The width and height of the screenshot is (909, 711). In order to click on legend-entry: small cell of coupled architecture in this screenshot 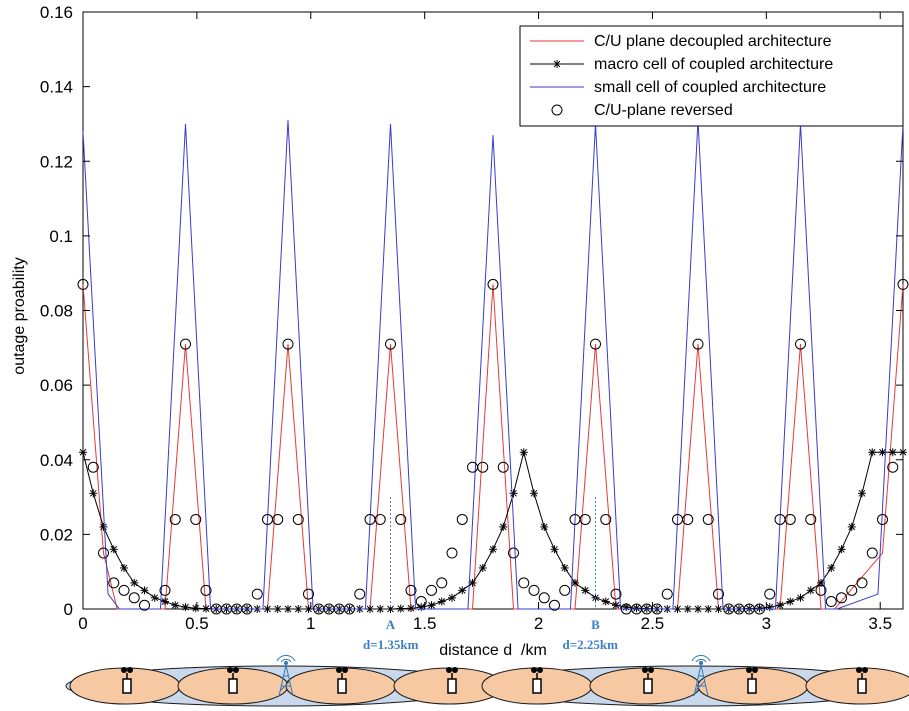, I will do `click(678, 87)`.